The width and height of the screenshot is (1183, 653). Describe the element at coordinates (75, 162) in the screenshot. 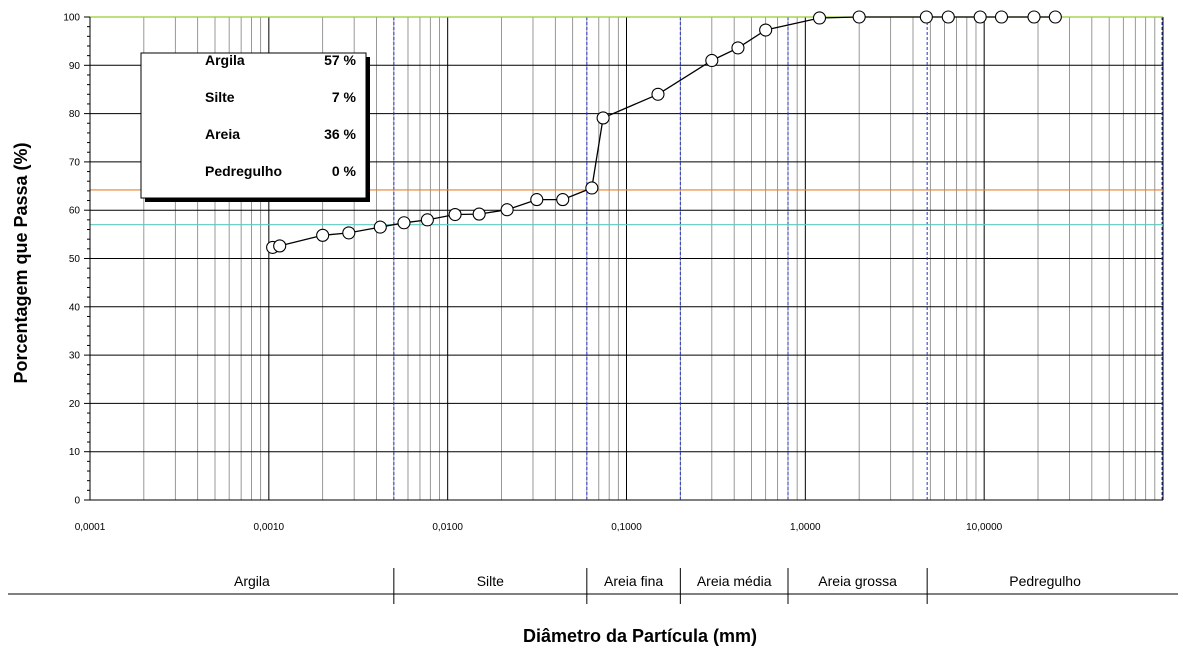

I see `y-tick-label: 70` at that location.